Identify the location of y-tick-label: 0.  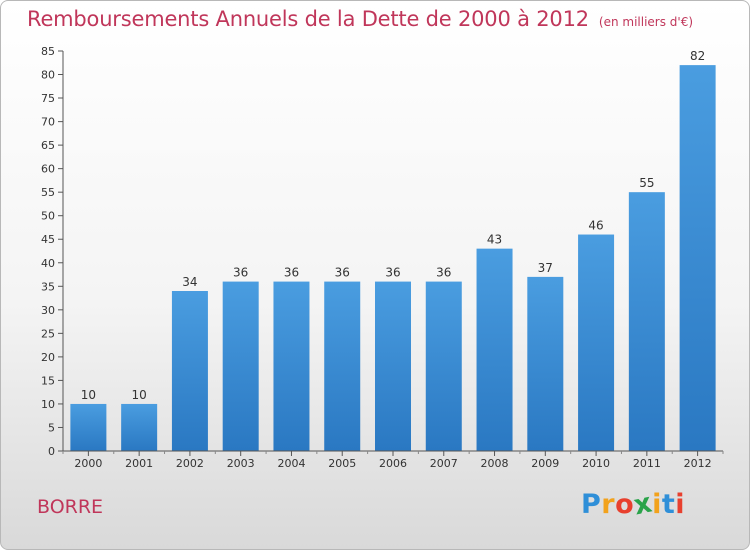
(51, 451).